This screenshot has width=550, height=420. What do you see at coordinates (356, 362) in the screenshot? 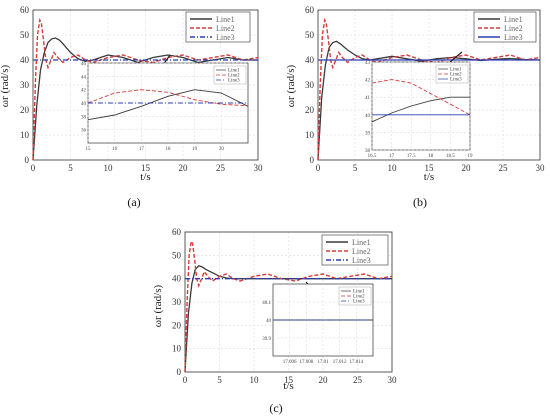
I see `inset-x-tick-label: 17.014` at bounding box center [356, 362].